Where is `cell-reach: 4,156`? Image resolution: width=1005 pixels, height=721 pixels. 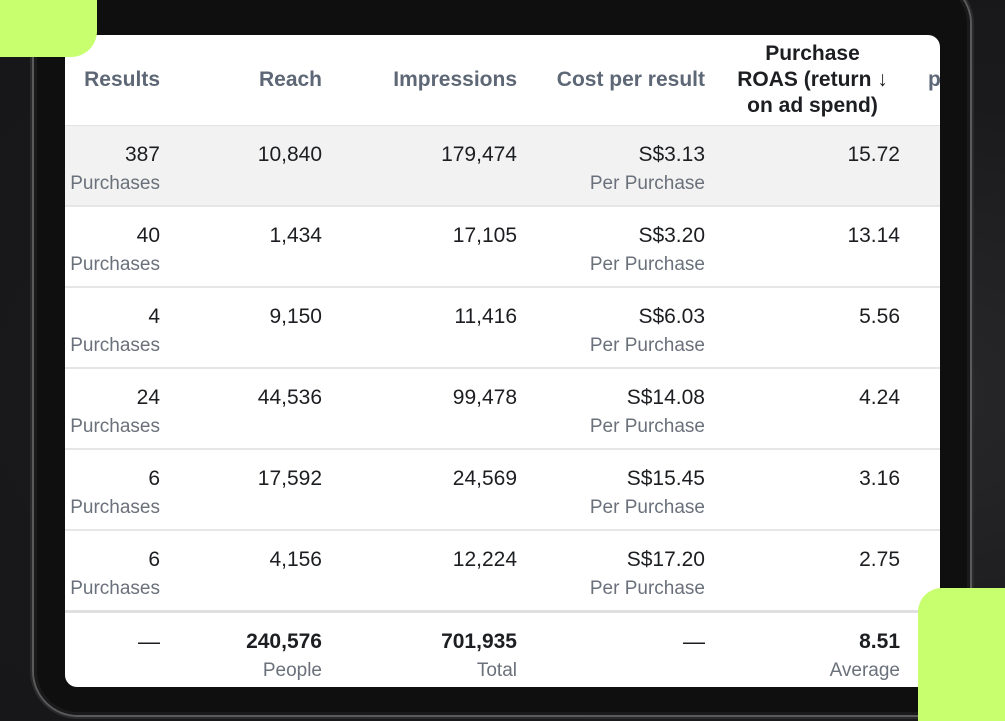
cell-reach: 4,156 is located at coordinates (295, 559).